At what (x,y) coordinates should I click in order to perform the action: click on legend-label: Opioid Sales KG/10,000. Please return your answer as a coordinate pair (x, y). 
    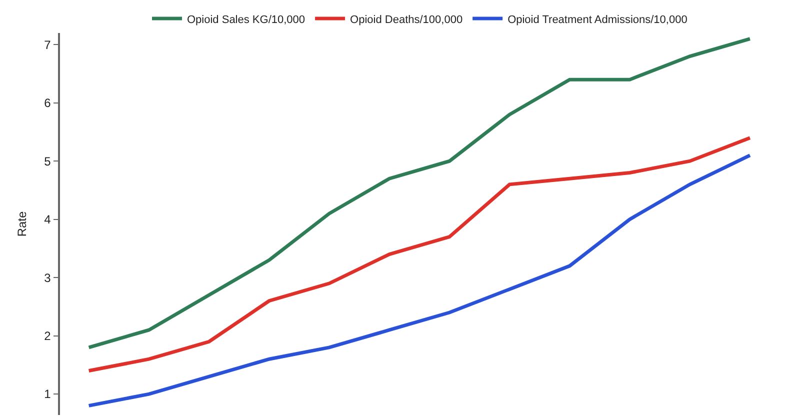
    Looking at the image, I should click on (246, 20).